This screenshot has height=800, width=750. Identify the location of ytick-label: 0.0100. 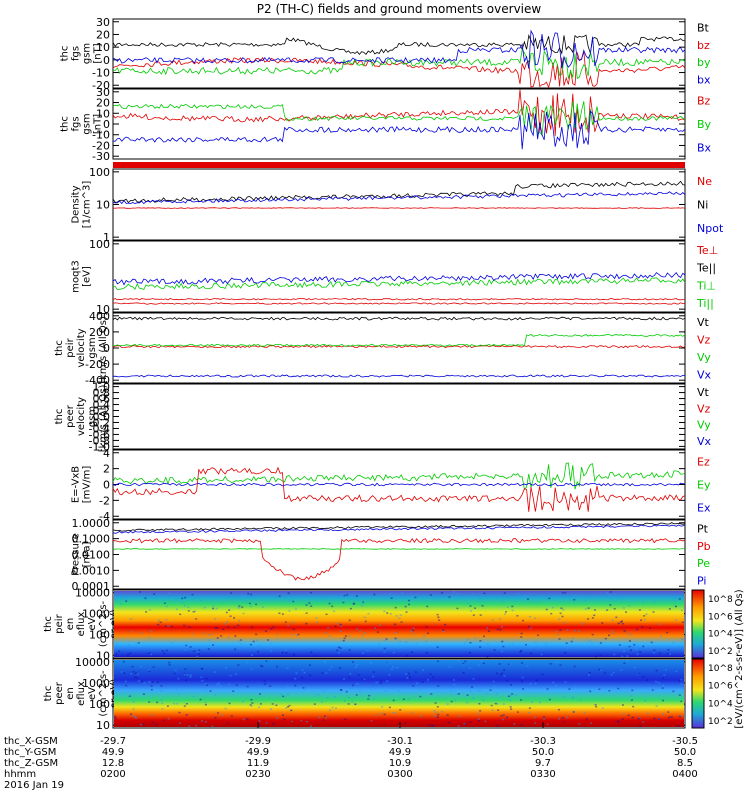
(91, 555).